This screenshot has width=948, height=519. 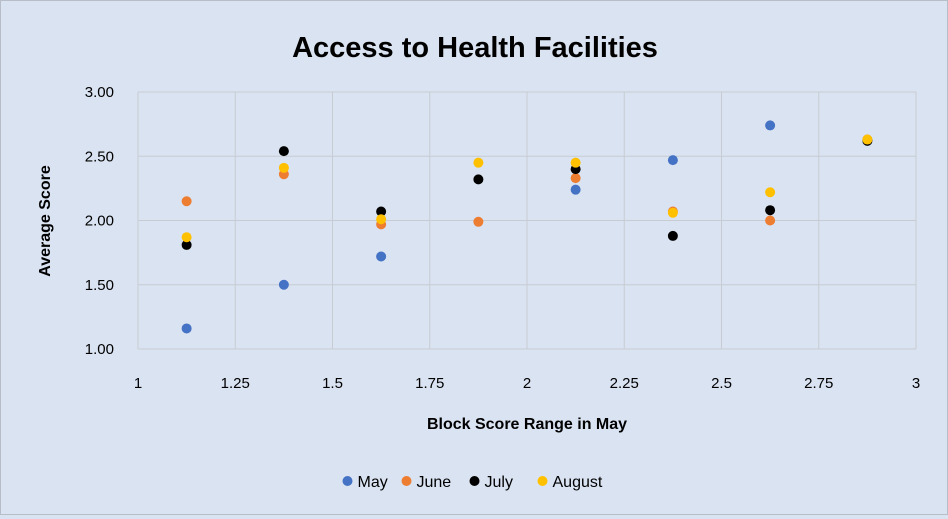 I want to click on x-tick-label: 2.75, so click(x=818, y=383).